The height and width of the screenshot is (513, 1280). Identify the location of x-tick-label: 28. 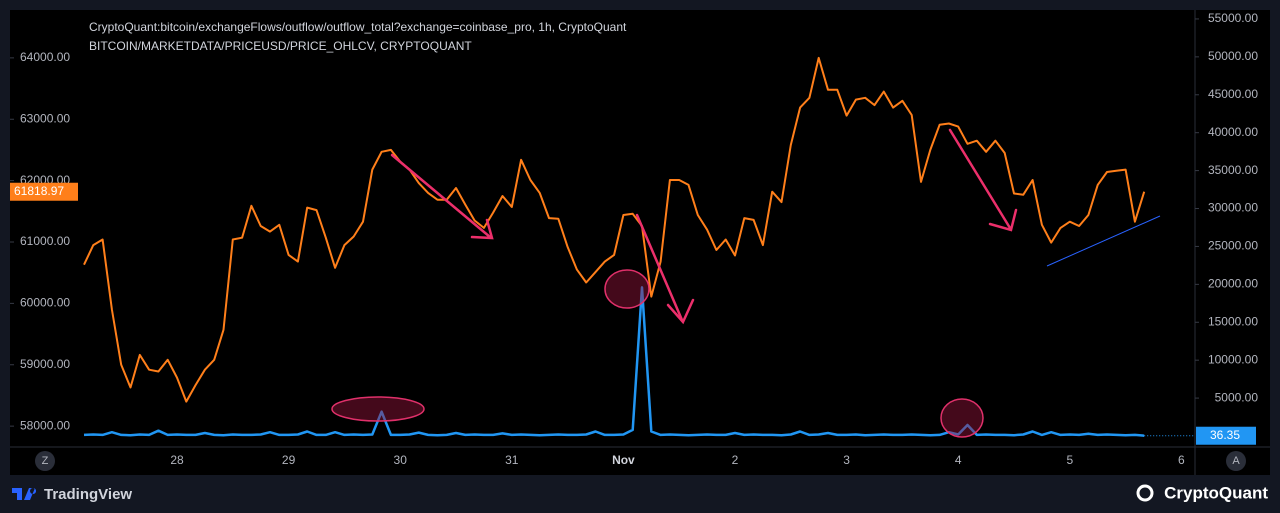
(177, 460).